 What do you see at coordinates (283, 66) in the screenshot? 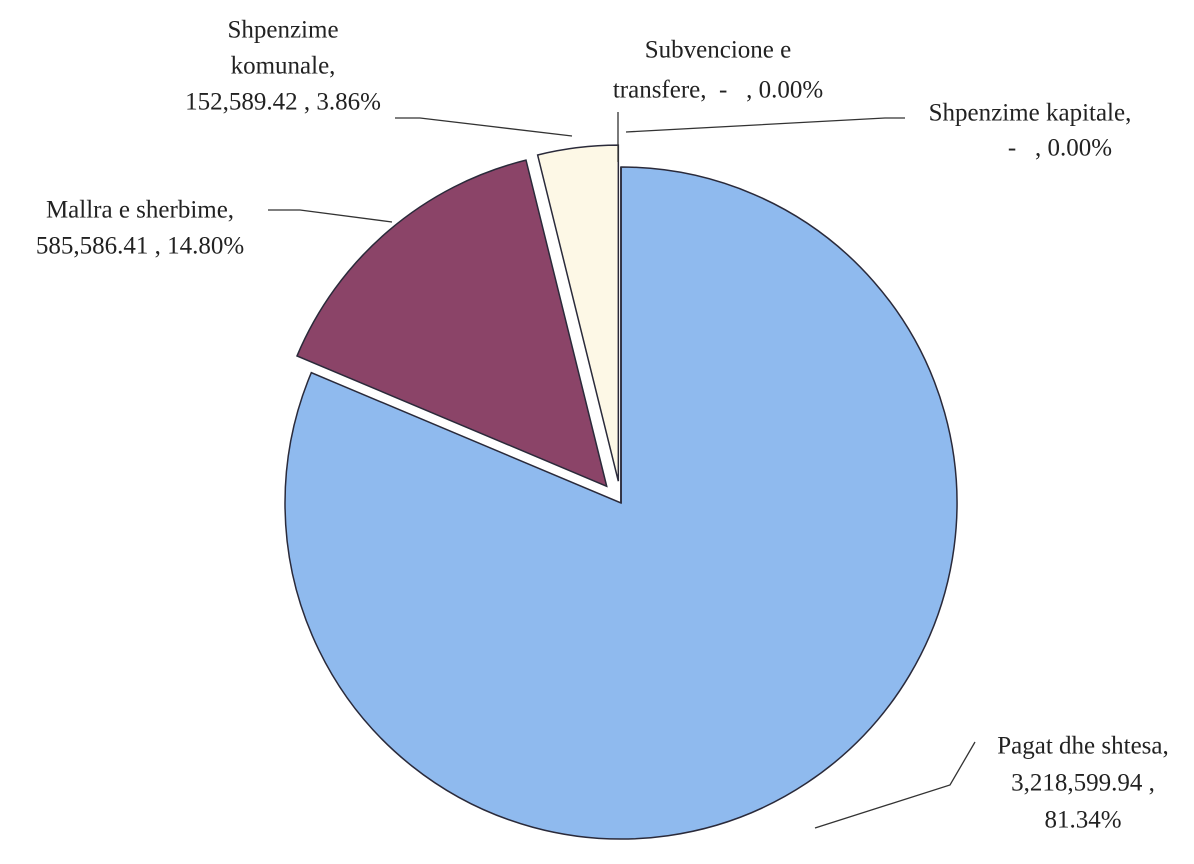
I see `data-label: komunale,` at bounding box center [283, 66].